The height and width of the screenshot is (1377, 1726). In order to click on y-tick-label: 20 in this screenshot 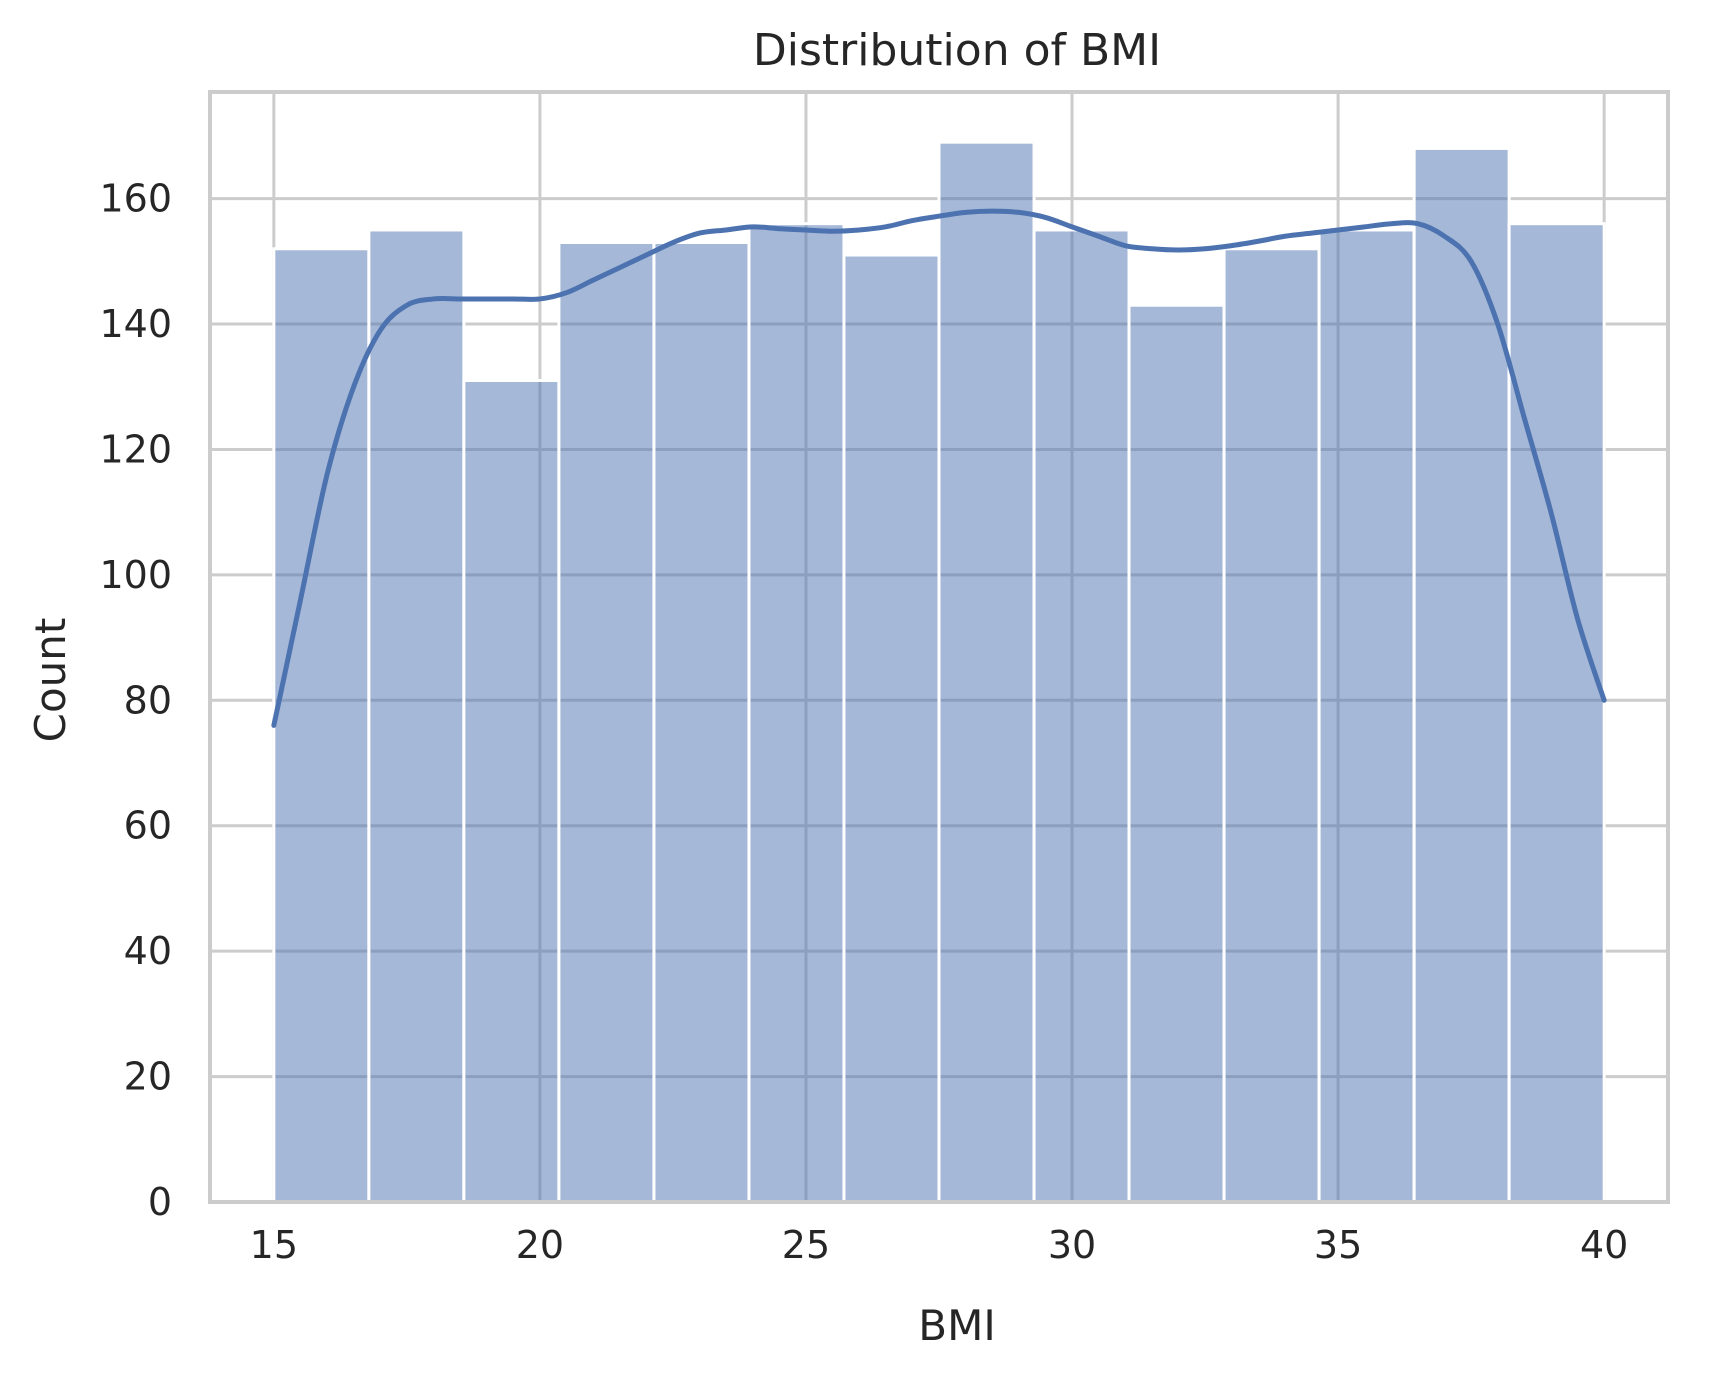, I will do `click(148, 1077)`.